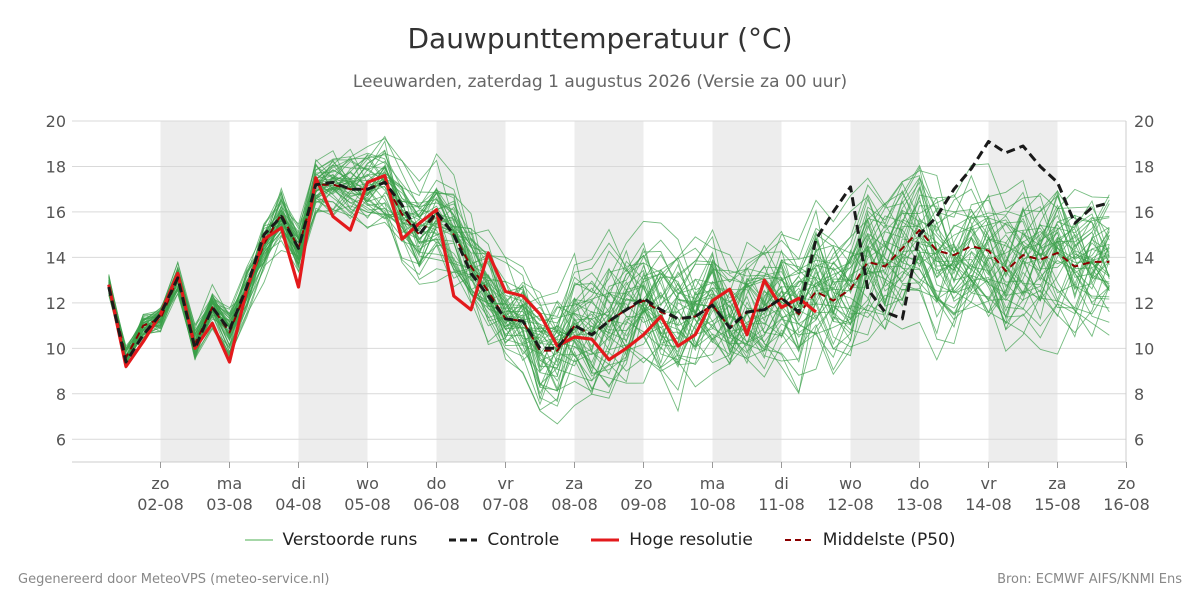 The image size is (1200, 600). What do you see at coordinates (229, 483) in the screenshot?
I see `x-tick-day-03-08: ma` at bounding box center [229, 483].